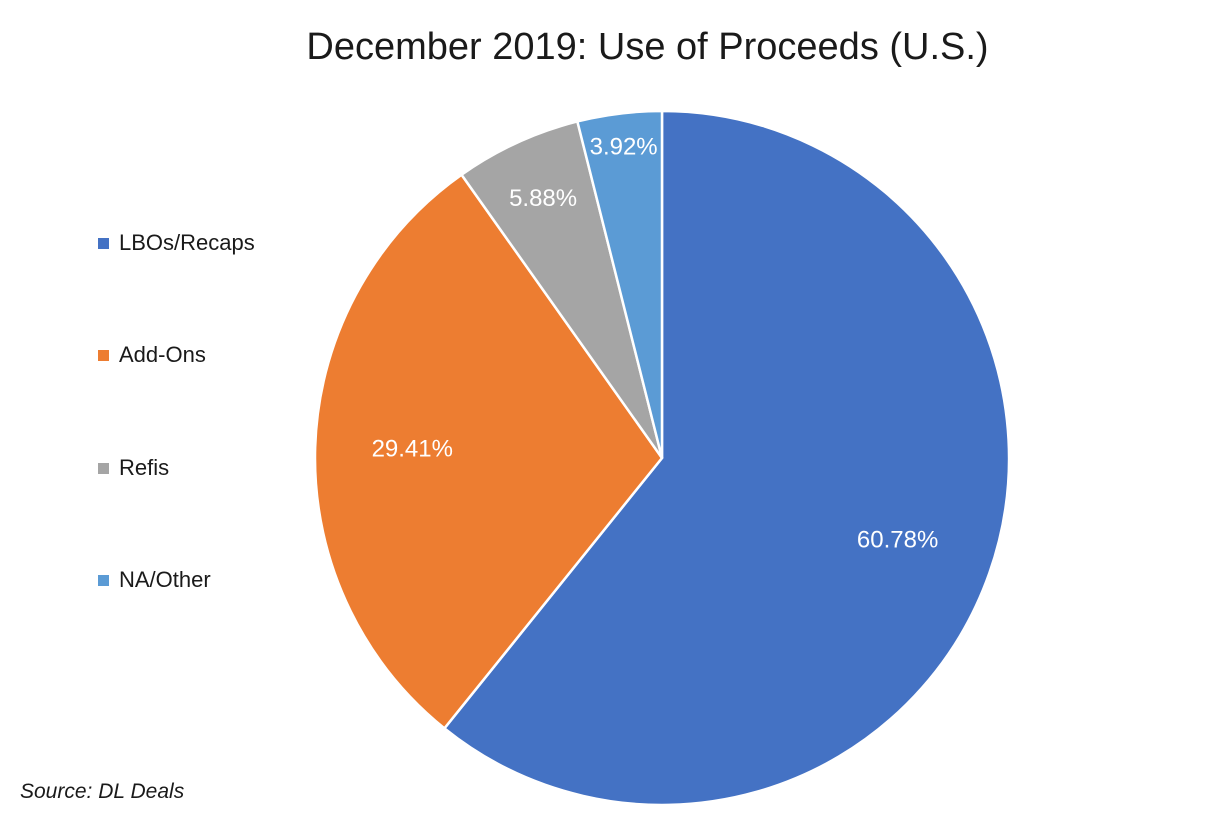 This screenshot has height=818, width=1225. What do you see at coordinates (561, 289) in the screenshot?
I see `pie-slice-refis` at bounding box center [561, 289].